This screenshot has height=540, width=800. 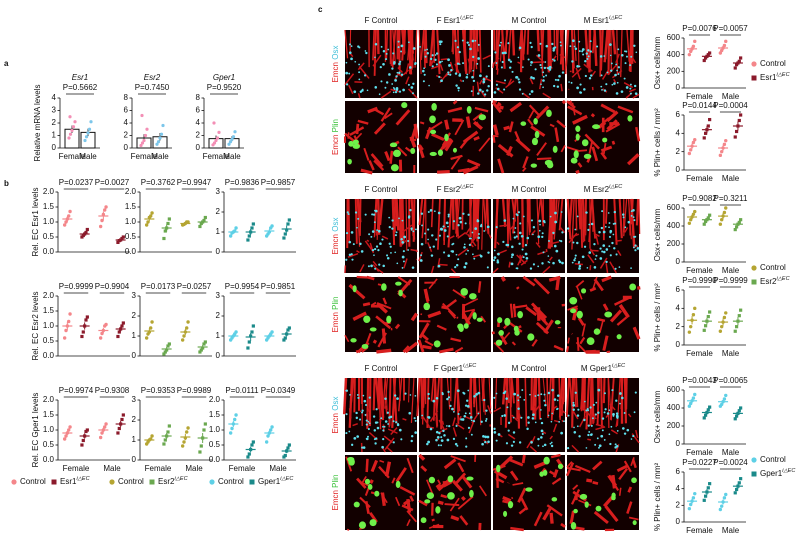 What do you see at coordinates (529, 368) in the screenshot?
I see `image-header-text: M Control` at bounding box center [529, 368].